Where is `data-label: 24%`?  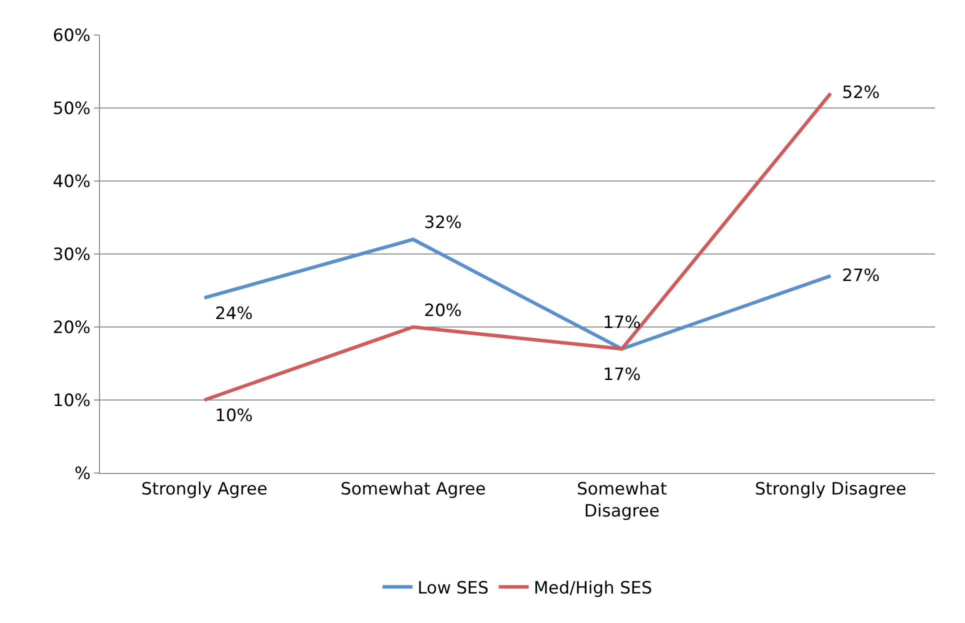 data-label: 24% is located at coordinates (234, 314).